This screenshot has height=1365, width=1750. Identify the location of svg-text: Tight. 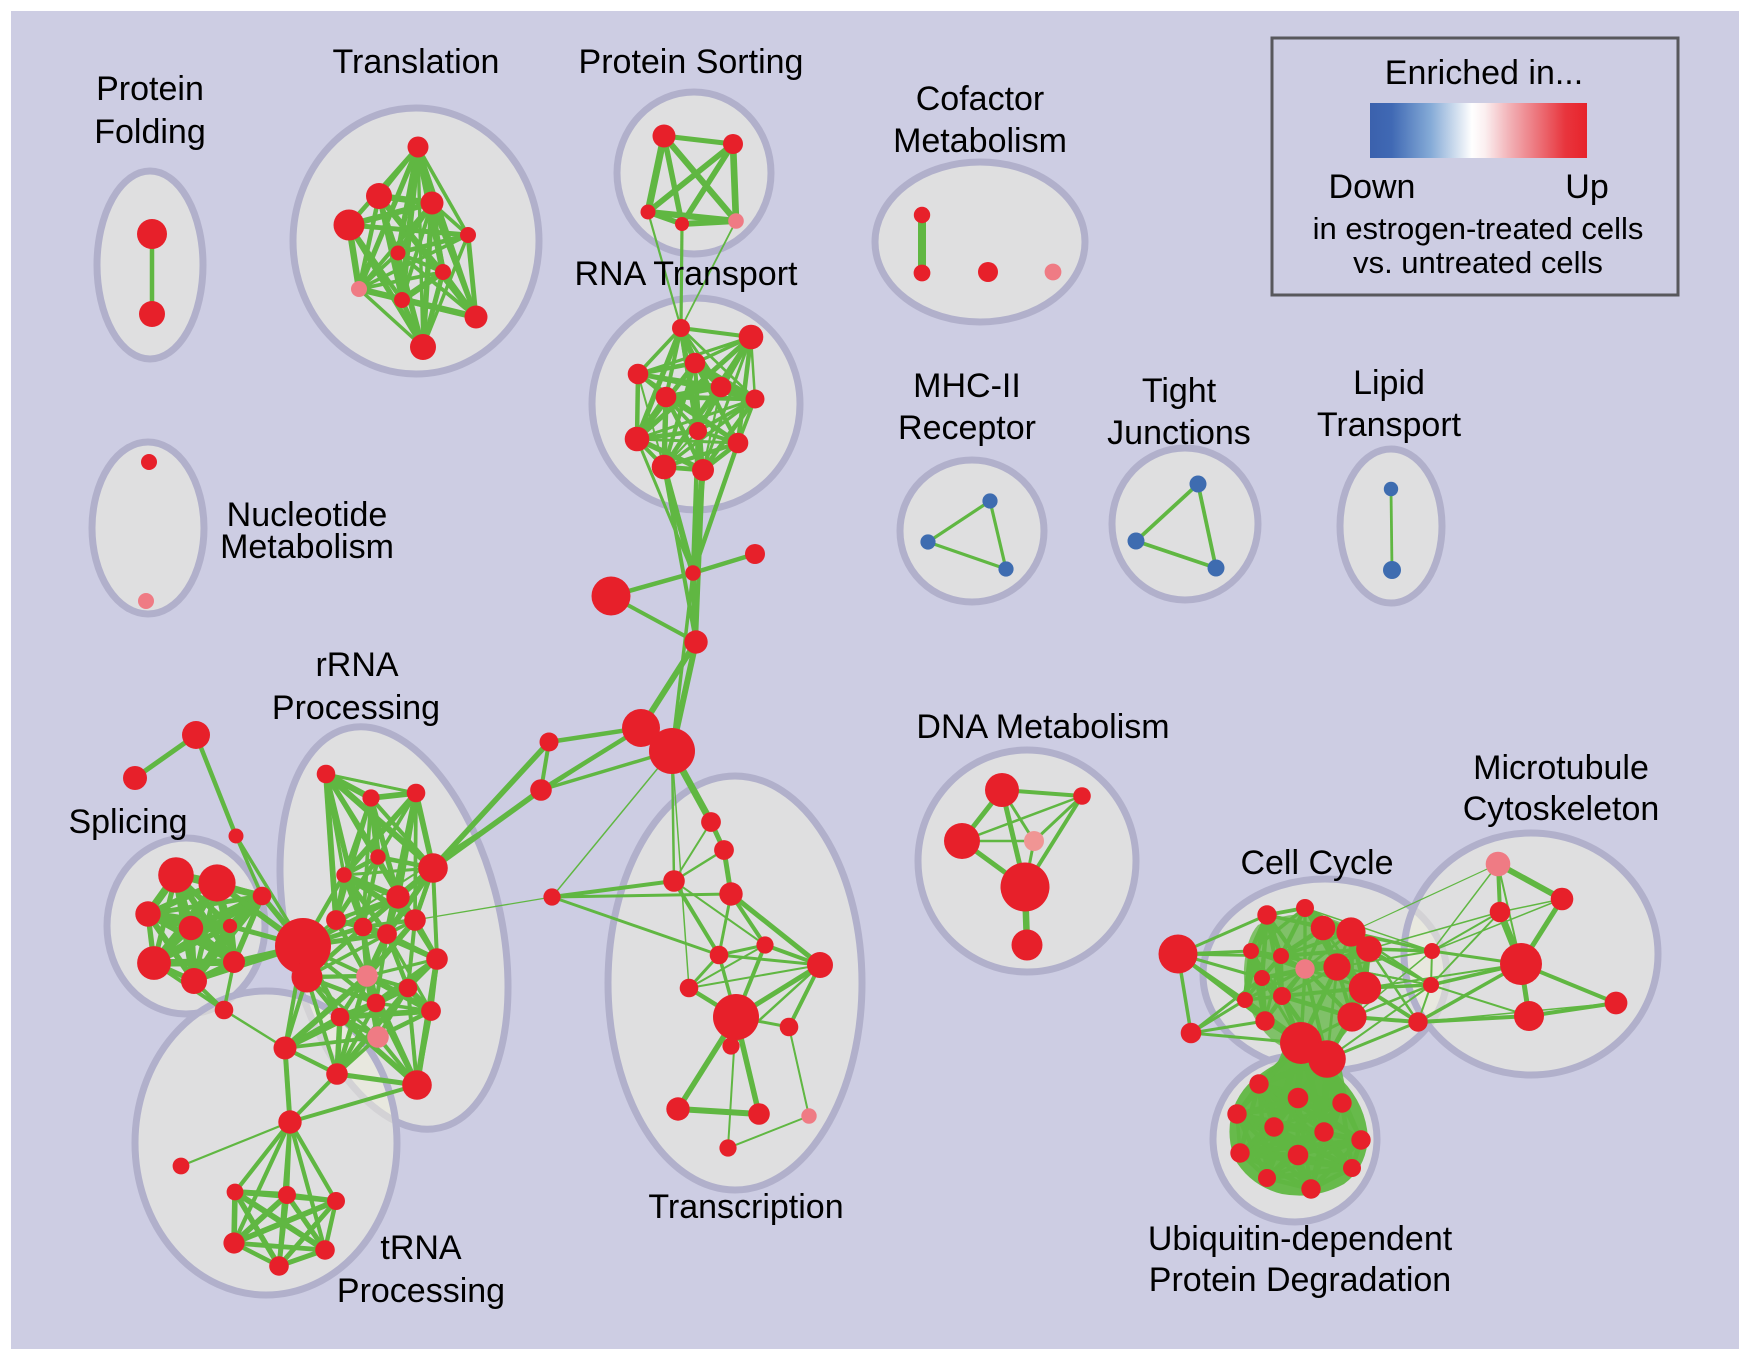
(1179, 391).